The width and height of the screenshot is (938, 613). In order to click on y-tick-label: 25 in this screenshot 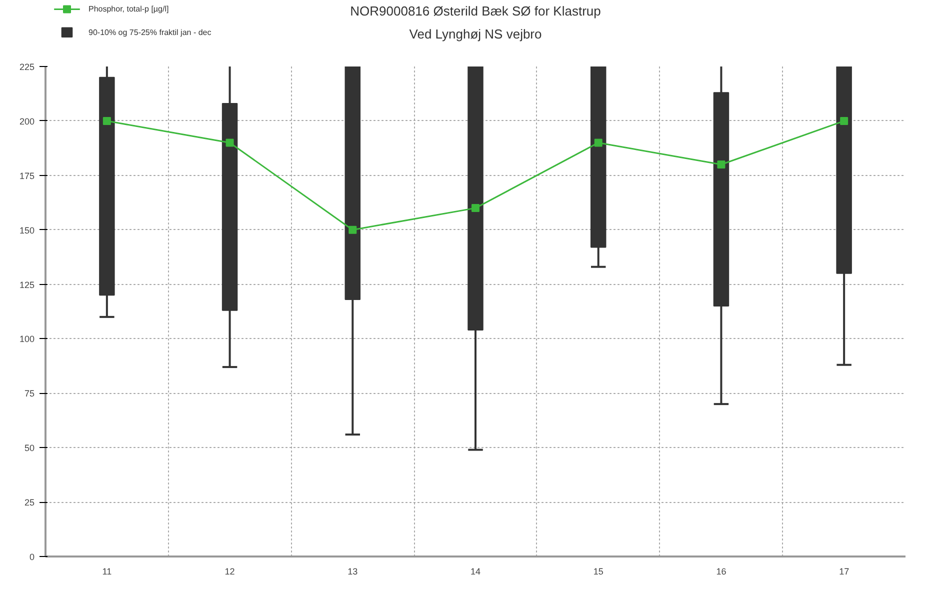, I will do `click(29, 503)`.